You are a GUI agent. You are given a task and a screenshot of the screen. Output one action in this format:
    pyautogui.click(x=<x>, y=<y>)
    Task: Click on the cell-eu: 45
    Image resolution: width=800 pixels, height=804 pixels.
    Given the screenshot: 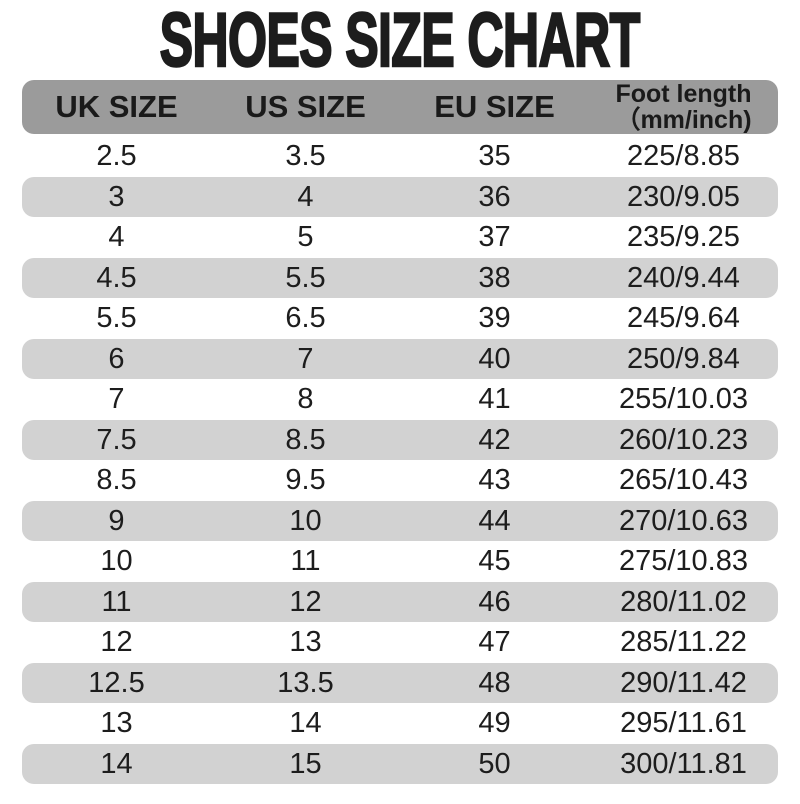 What is the action you would take?
    pyautogui.click(x=494, y=561)
    